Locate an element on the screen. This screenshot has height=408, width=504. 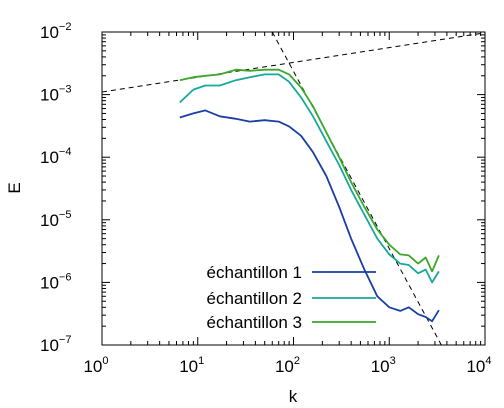
y-tick-label: 10⁻⁴ is located at coordinates (55, 156).